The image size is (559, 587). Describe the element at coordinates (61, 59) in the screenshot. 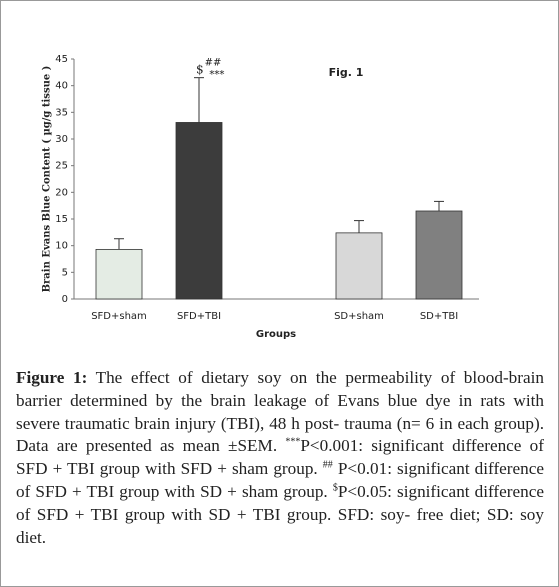

I see `y-tick-label: 45` at that location.